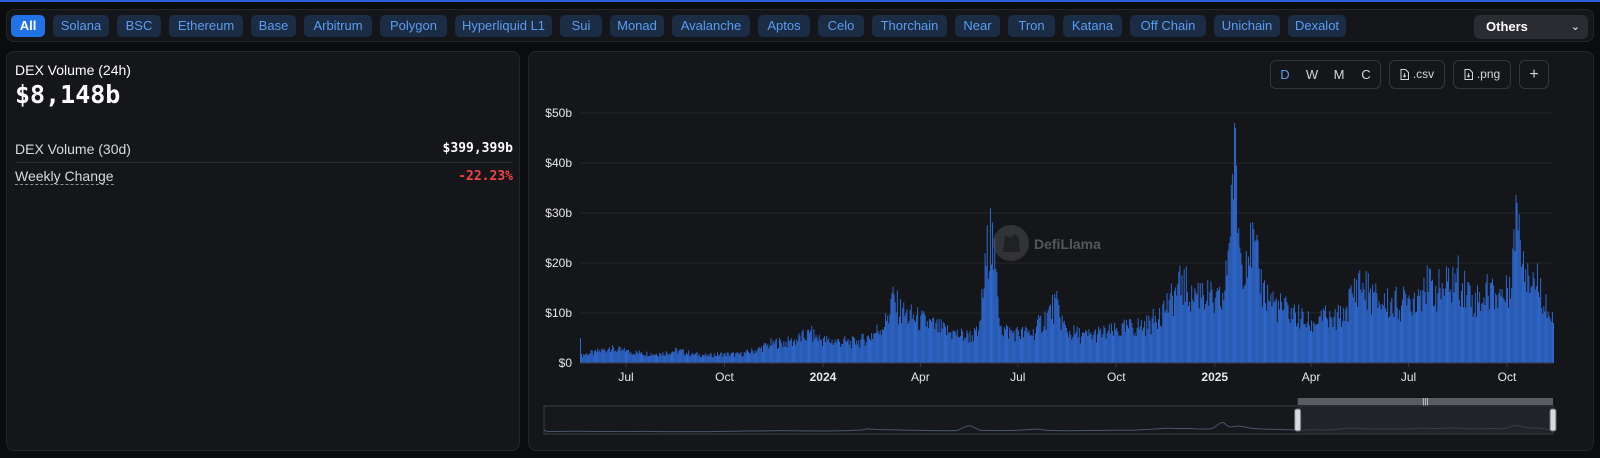 The height and width of the screenshot is (458, 1600). Describe the element at coordinates (1298, 420) in the screenshot. I see `brush-handle-left` at that location.